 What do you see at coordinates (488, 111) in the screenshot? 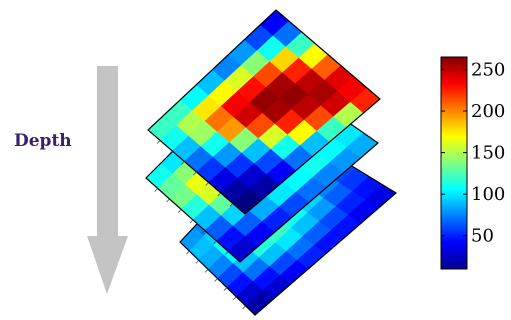
I see `colorbar-tick-label: 200` at bounding box center [488, 111].